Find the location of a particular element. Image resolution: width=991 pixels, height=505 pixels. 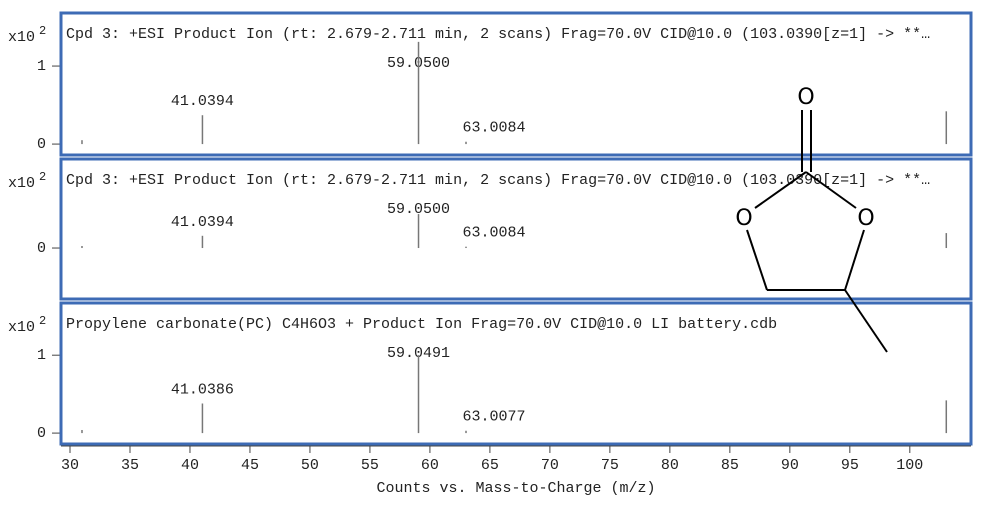

molecule: O O O is located at coordinates (811, 219).